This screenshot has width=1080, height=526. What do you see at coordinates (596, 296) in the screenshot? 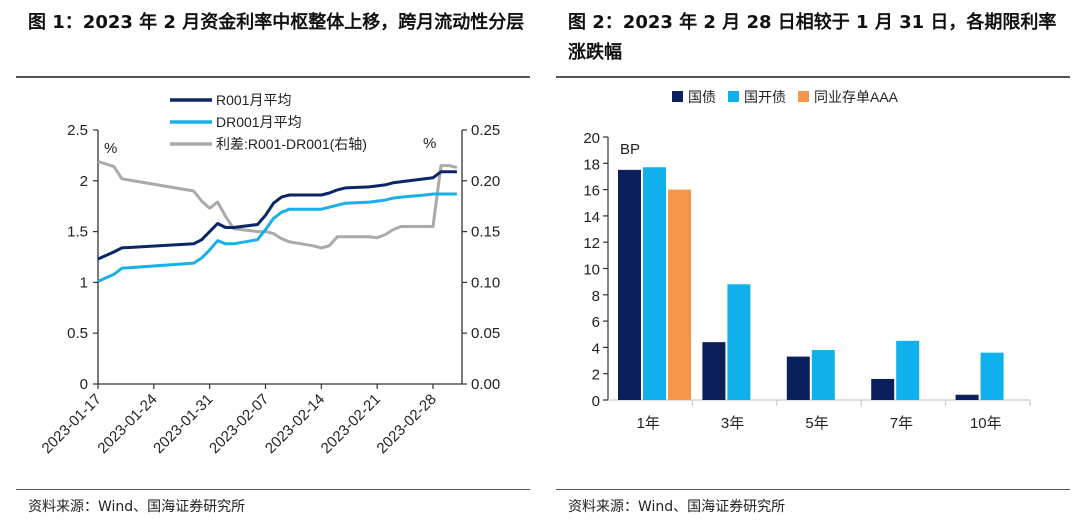
I see `y-tick-label: 8` at bounding box center [596, 296].